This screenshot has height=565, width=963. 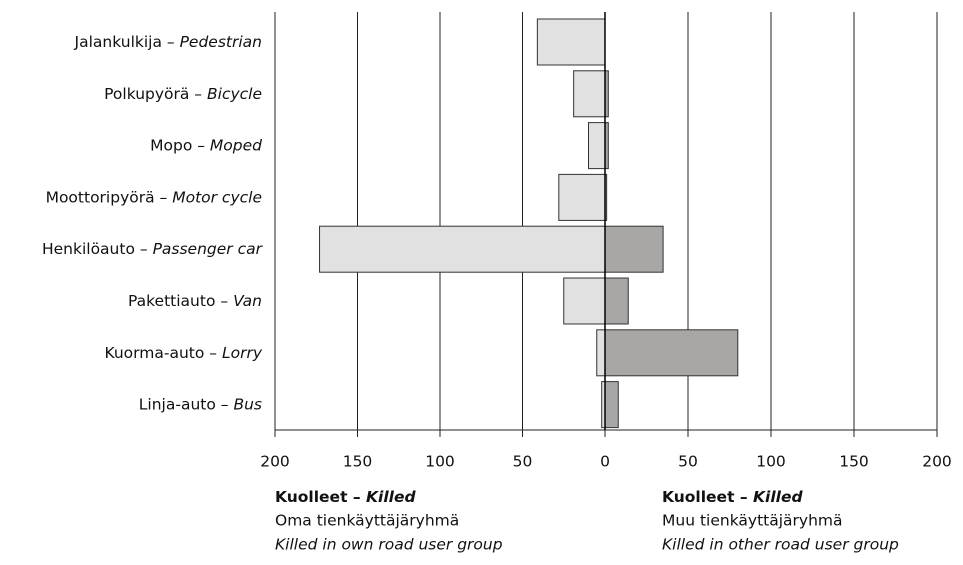 I want to click on legend-subtitle: Oma tienkäyttäjäryhmä, so click(x=367, y=521).